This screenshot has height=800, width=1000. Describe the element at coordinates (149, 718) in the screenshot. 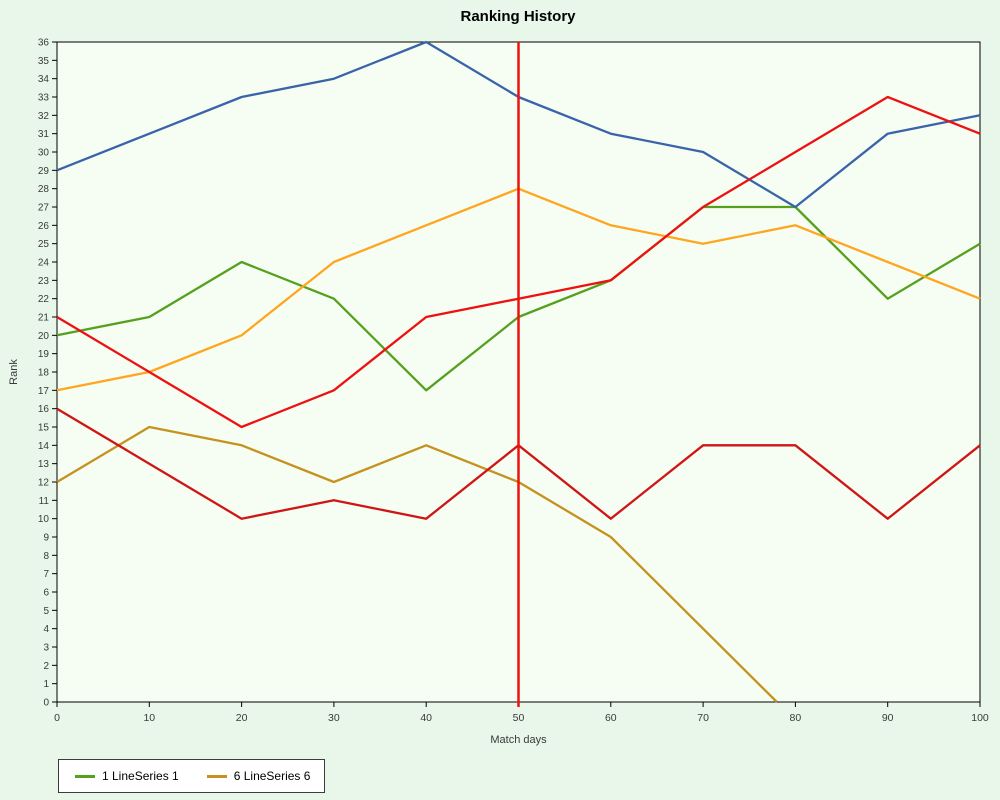

I see `x-axis-tick-label: 10` at that location.